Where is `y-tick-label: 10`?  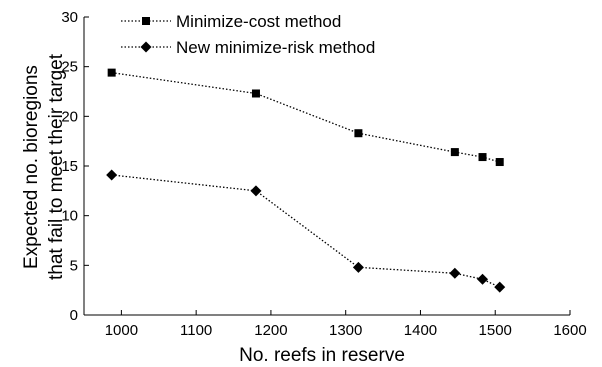 y-tick-label: 10 is located at coordinates (69, 216).